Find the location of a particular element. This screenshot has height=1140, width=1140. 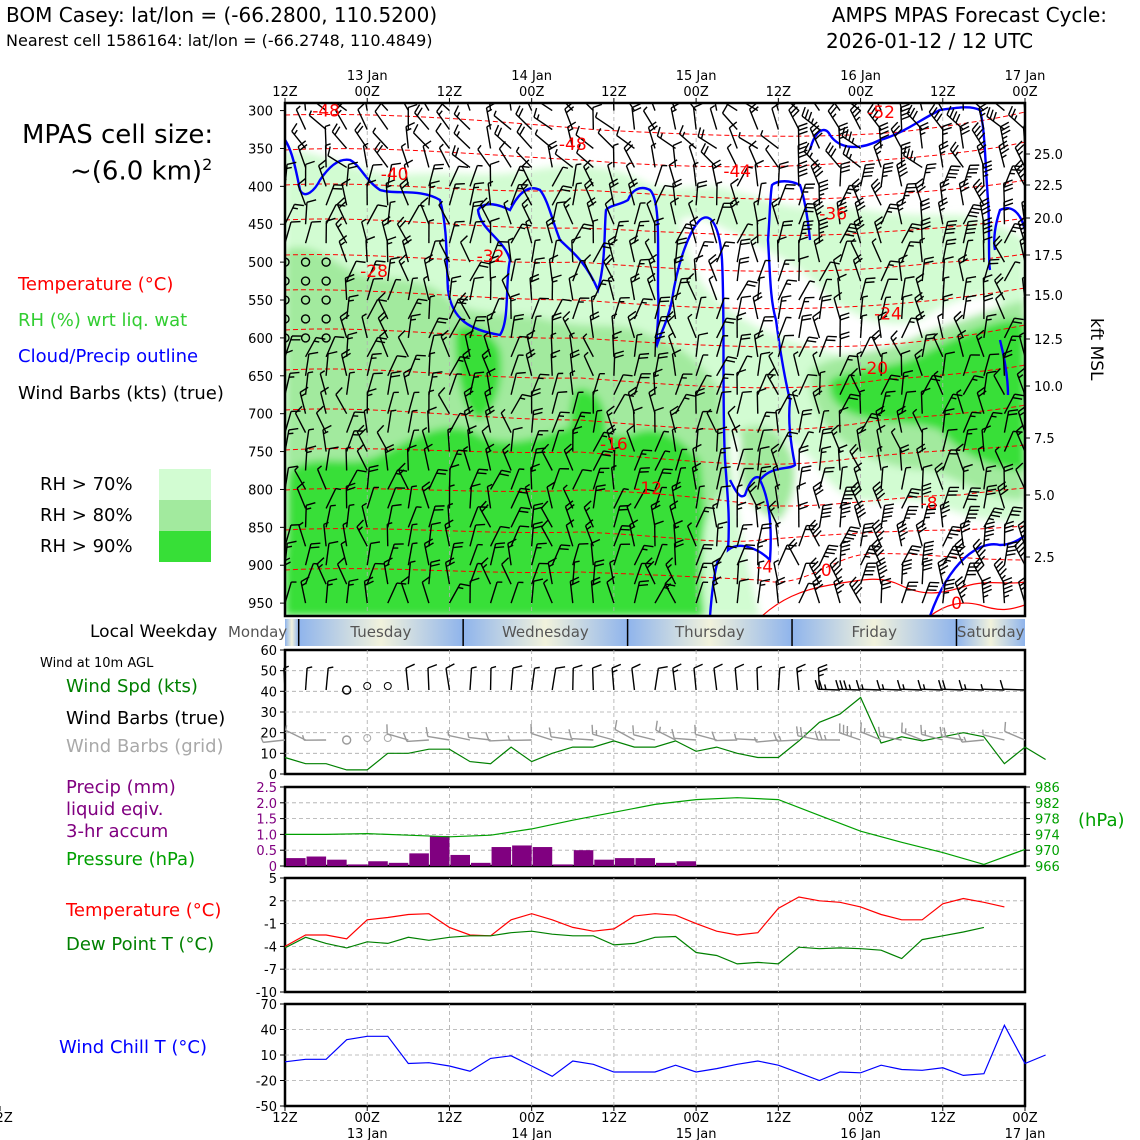

freezing-contour is located at coordinates (977, 609).